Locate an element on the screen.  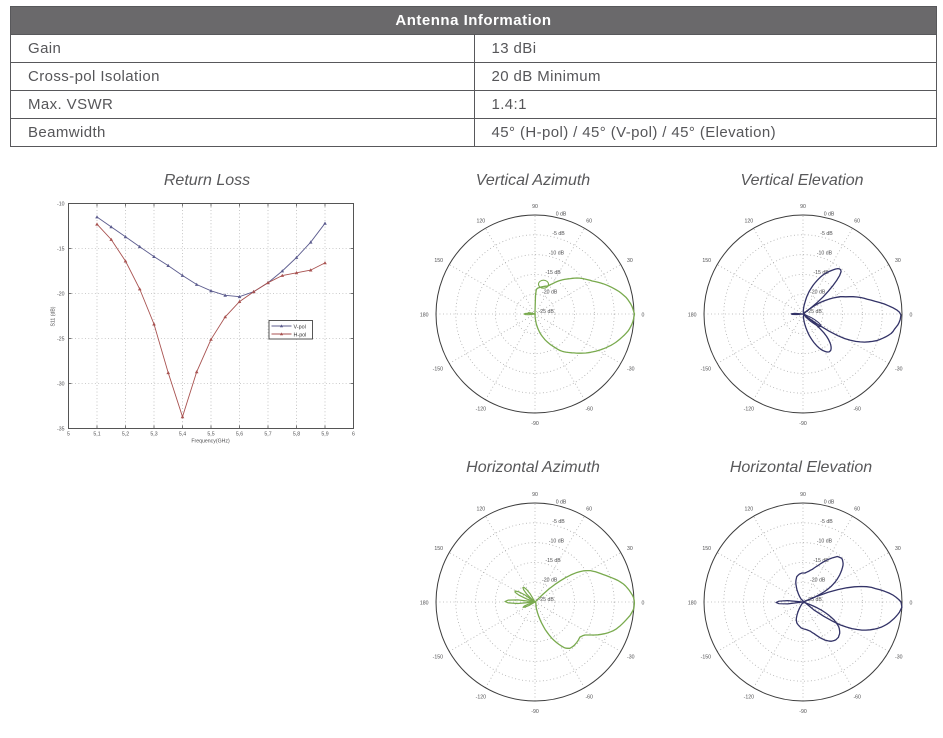
svg-text: Vertical Azimuth is located at coordinates (533, 180).